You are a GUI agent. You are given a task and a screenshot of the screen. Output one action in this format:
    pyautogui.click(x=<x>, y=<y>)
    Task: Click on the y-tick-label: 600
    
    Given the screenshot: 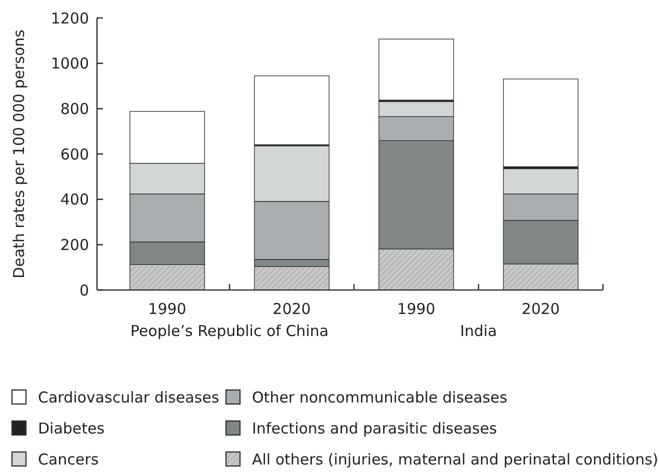 What is the action you would take?
    pyautogui.click(x=74, y=154)
    